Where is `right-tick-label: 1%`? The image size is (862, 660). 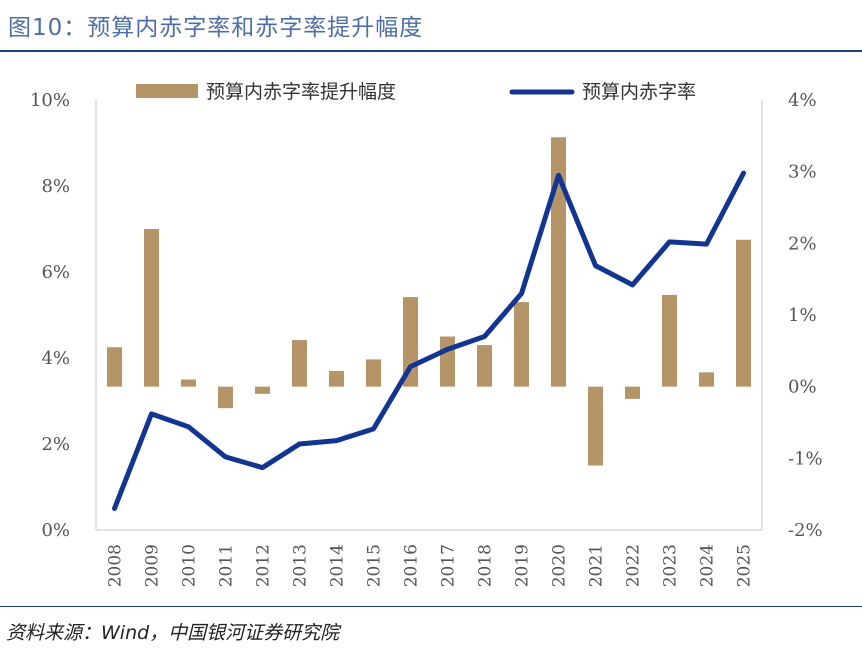 right-tick-label: 1% is located at coordinates (802, 315).